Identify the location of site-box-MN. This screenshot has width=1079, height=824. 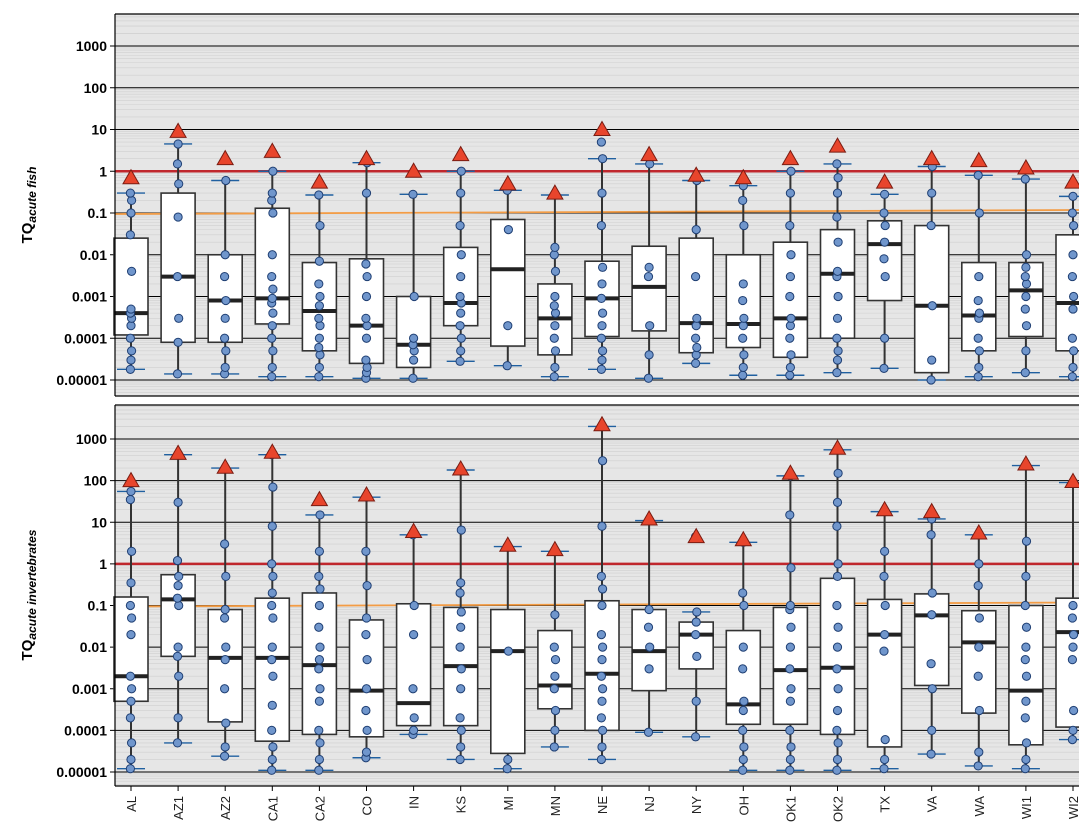
(555, 646).